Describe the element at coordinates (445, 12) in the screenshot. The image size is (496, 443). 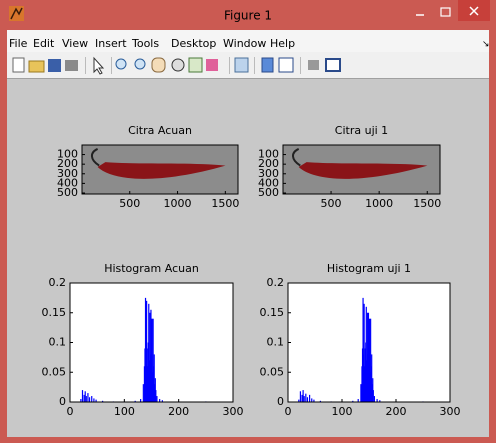
I see `maximize-glyph` at that location.